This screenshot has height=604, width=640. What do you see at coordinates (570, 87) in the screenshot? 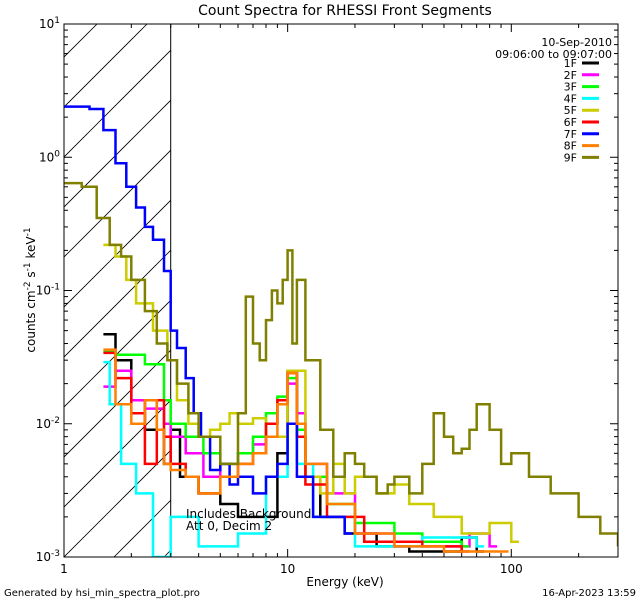
I see `legend-label-3f: 3F` at bounding box center [570, 87].